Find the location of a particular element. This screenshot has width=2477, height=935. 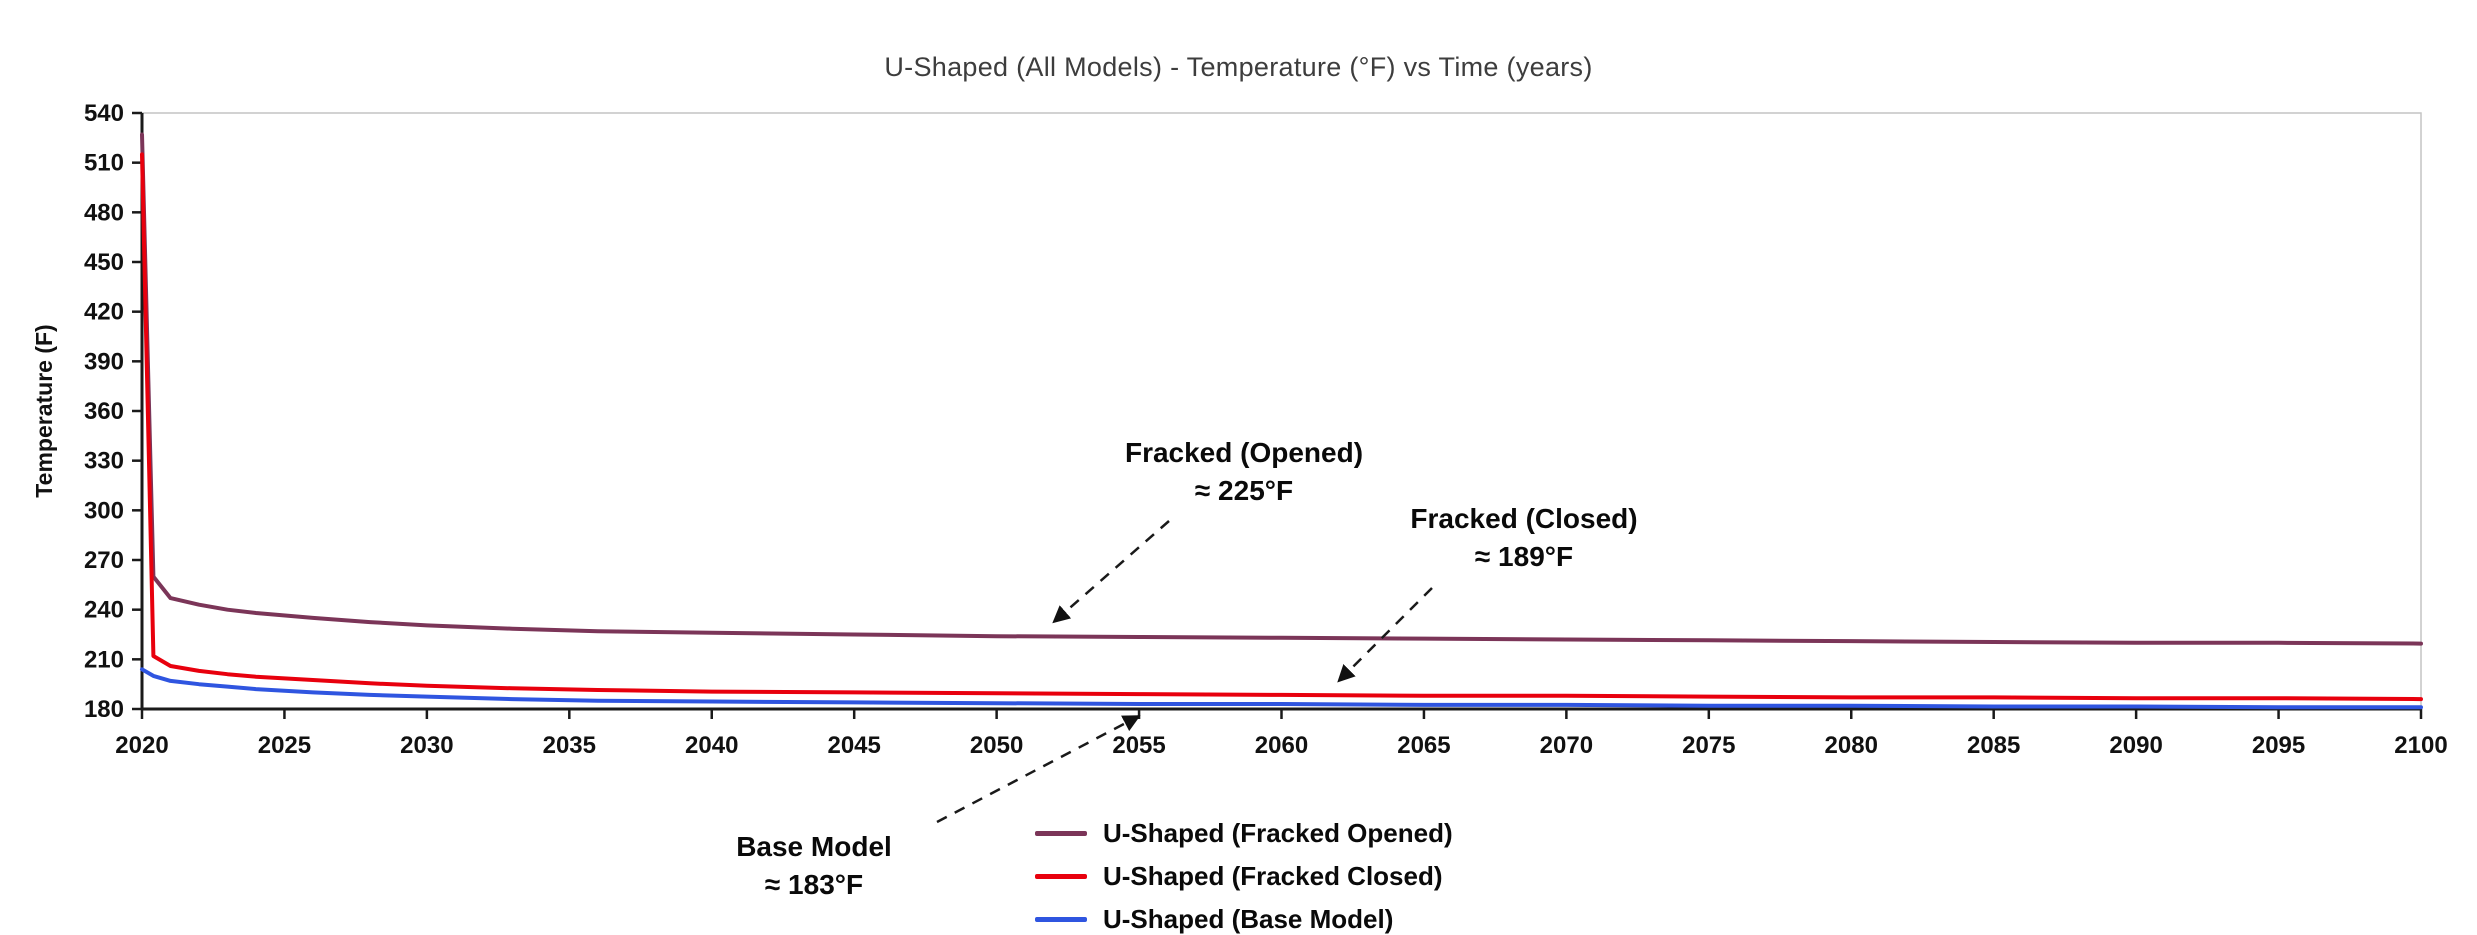

annotation-0: Fracked (Opened) ≈ 225°F is located at coordinates (1244, 472).